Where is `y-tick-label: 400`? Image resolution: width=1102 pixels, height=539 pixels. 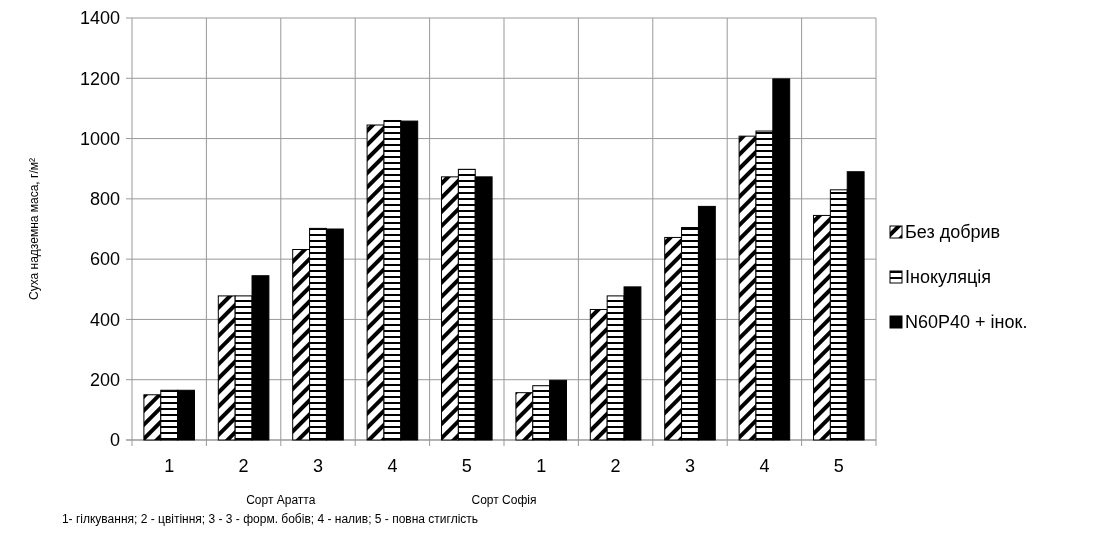 y-tick-label: 400 is located at coordinates (104, 319).